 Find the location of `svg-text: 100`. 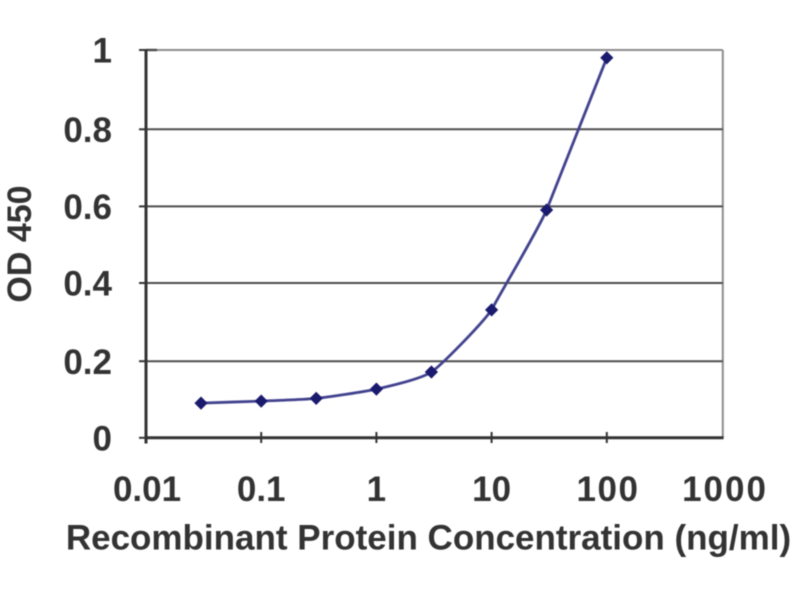

svg-text: 100 is located at coordinates (608, 489).